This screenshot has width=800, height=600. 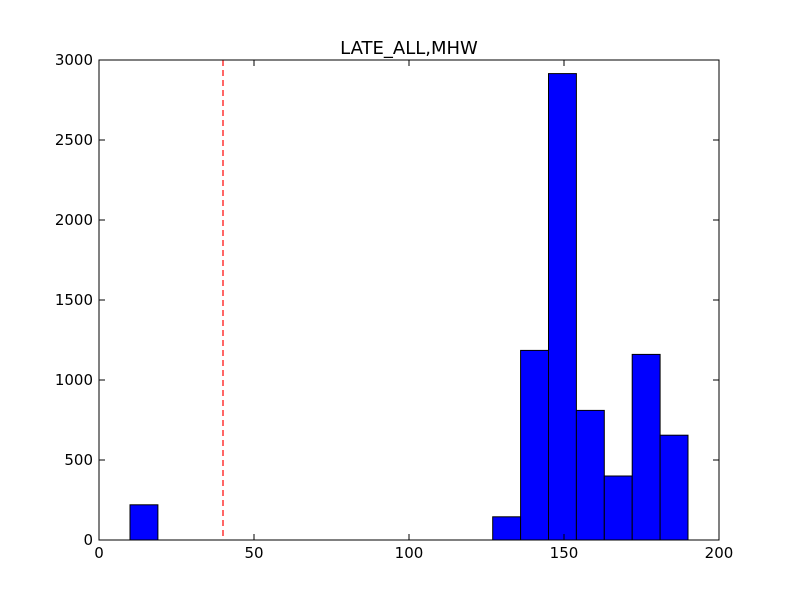 What do you see at coordinates (88, 540) in the screenshot?
I see `y-tick-label: 0` at bounding box center [88, 540].